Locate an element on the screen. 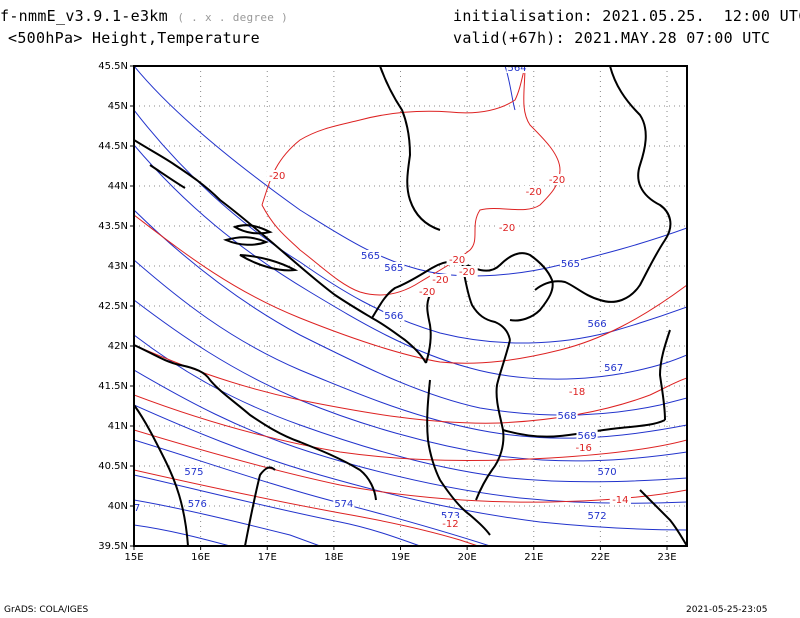  model-title: f-nmmE_v3.9.1-e3km ( . x . degree ) is located at coordinates (144, 16).